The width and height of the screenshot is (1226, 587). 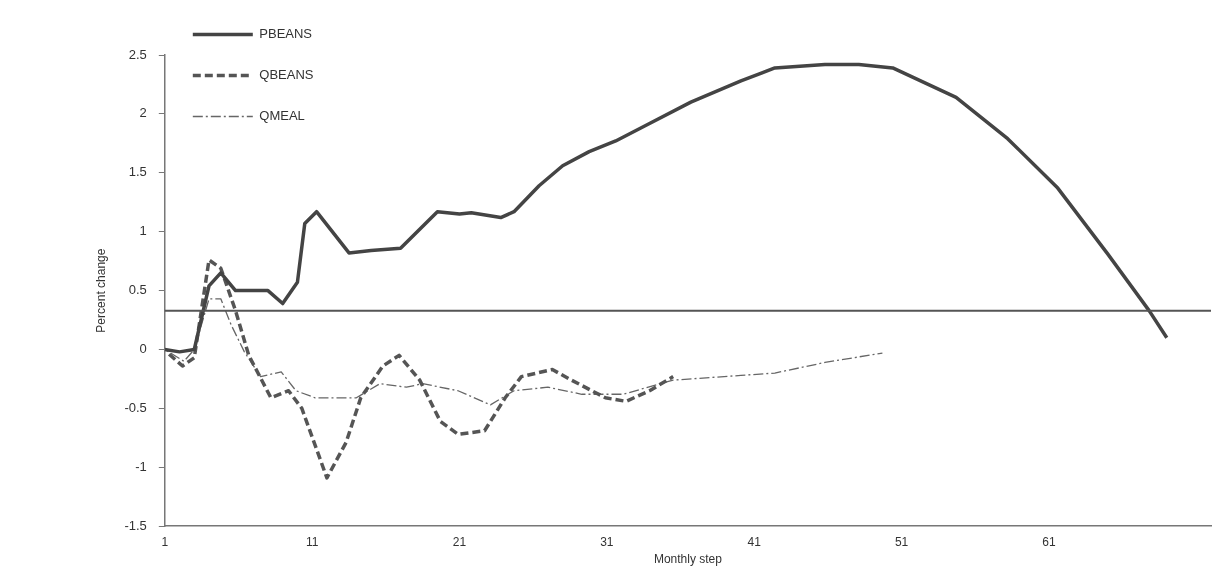 I want to click on y-tick-label: -1, so click(x=141, y=466).